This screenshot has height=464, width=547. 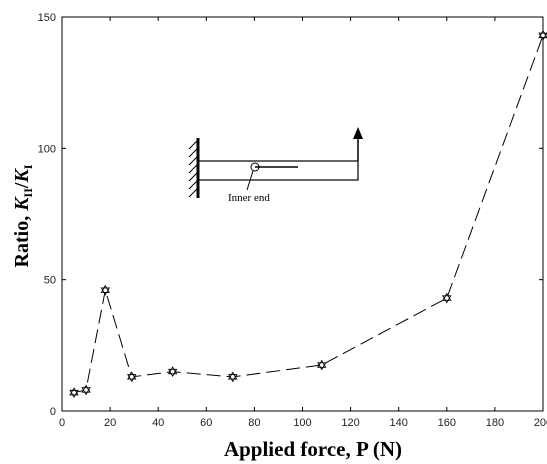 What do you see at coordinates (254, 423) in the screenshot?
I see `x-tick-label: 80` at bounding box center [254, 423].